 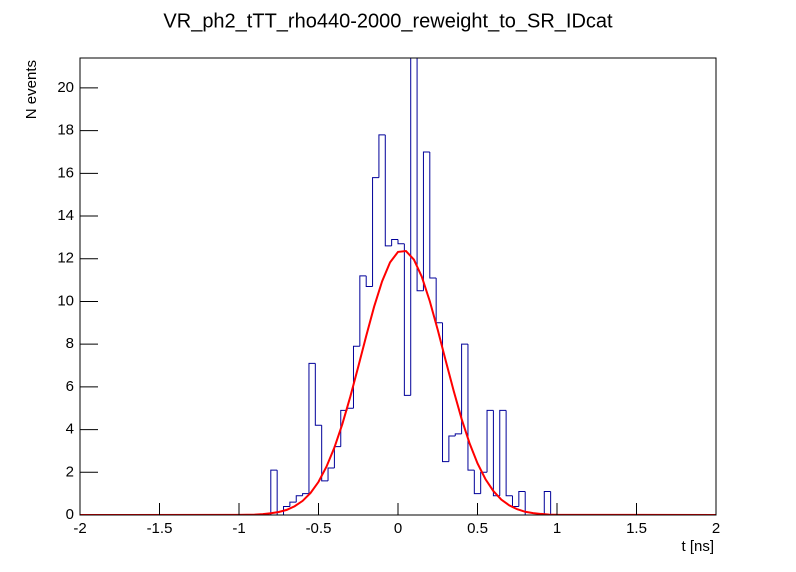 I want to click on x-tick-label: -1, so click(x=238, y=528).